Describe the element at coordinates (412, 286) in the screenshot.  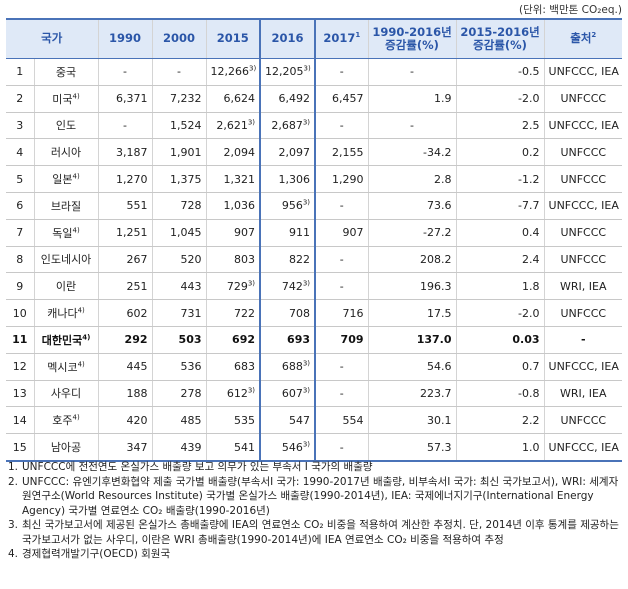
I see `change-1990-2016: 196.3` at that location.